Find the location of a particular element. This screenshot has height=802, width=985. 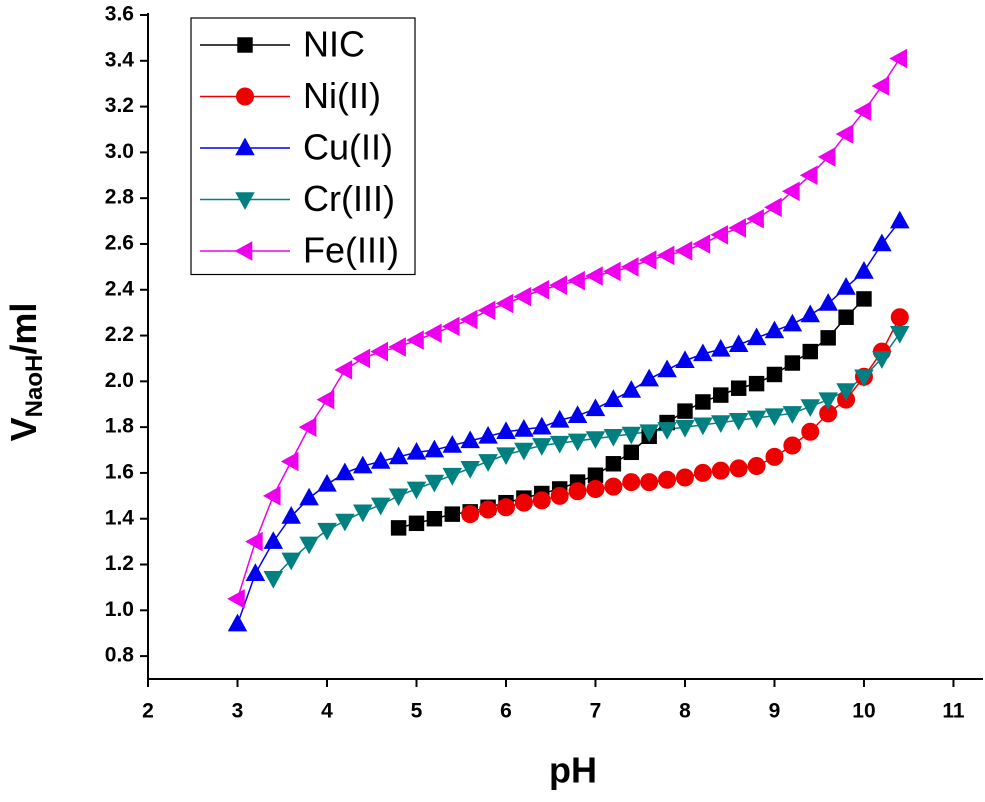

y-tick-label: 1.0 is located at coordinates (119, 609).